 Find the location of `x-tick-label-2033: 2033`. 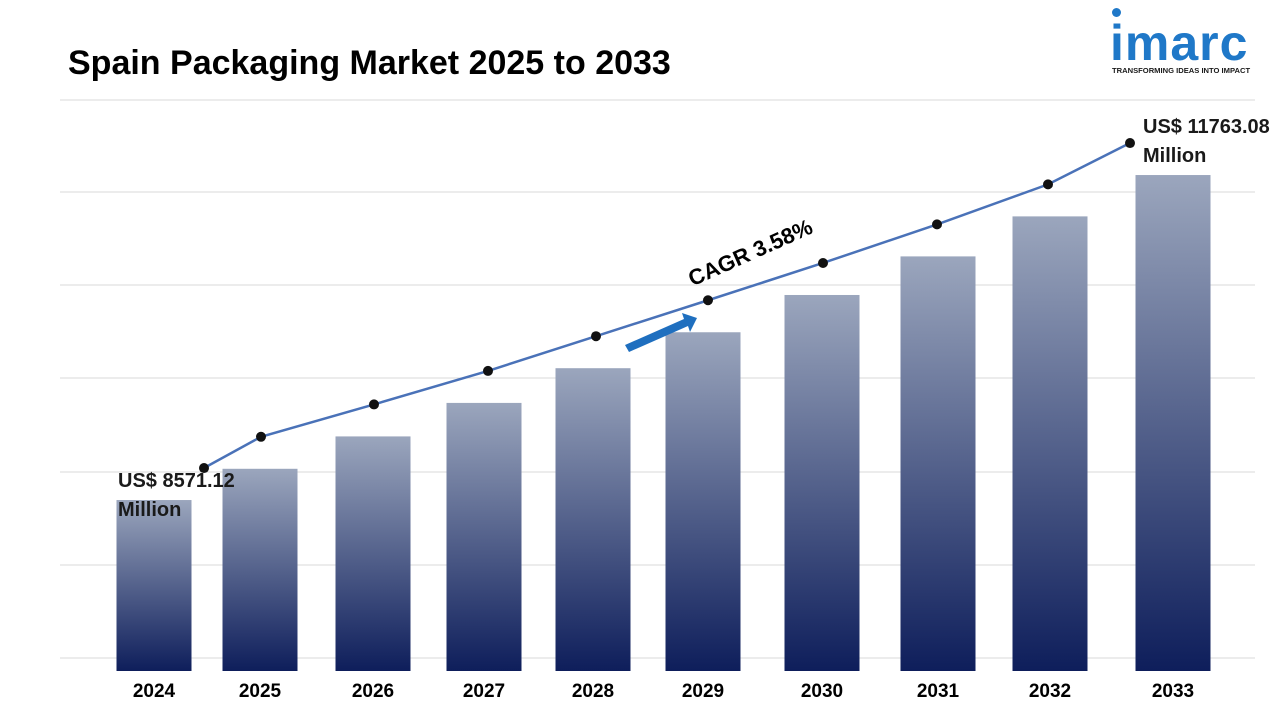

x-tick-label-2033: 2033 is located at coordinates (1173, 691).